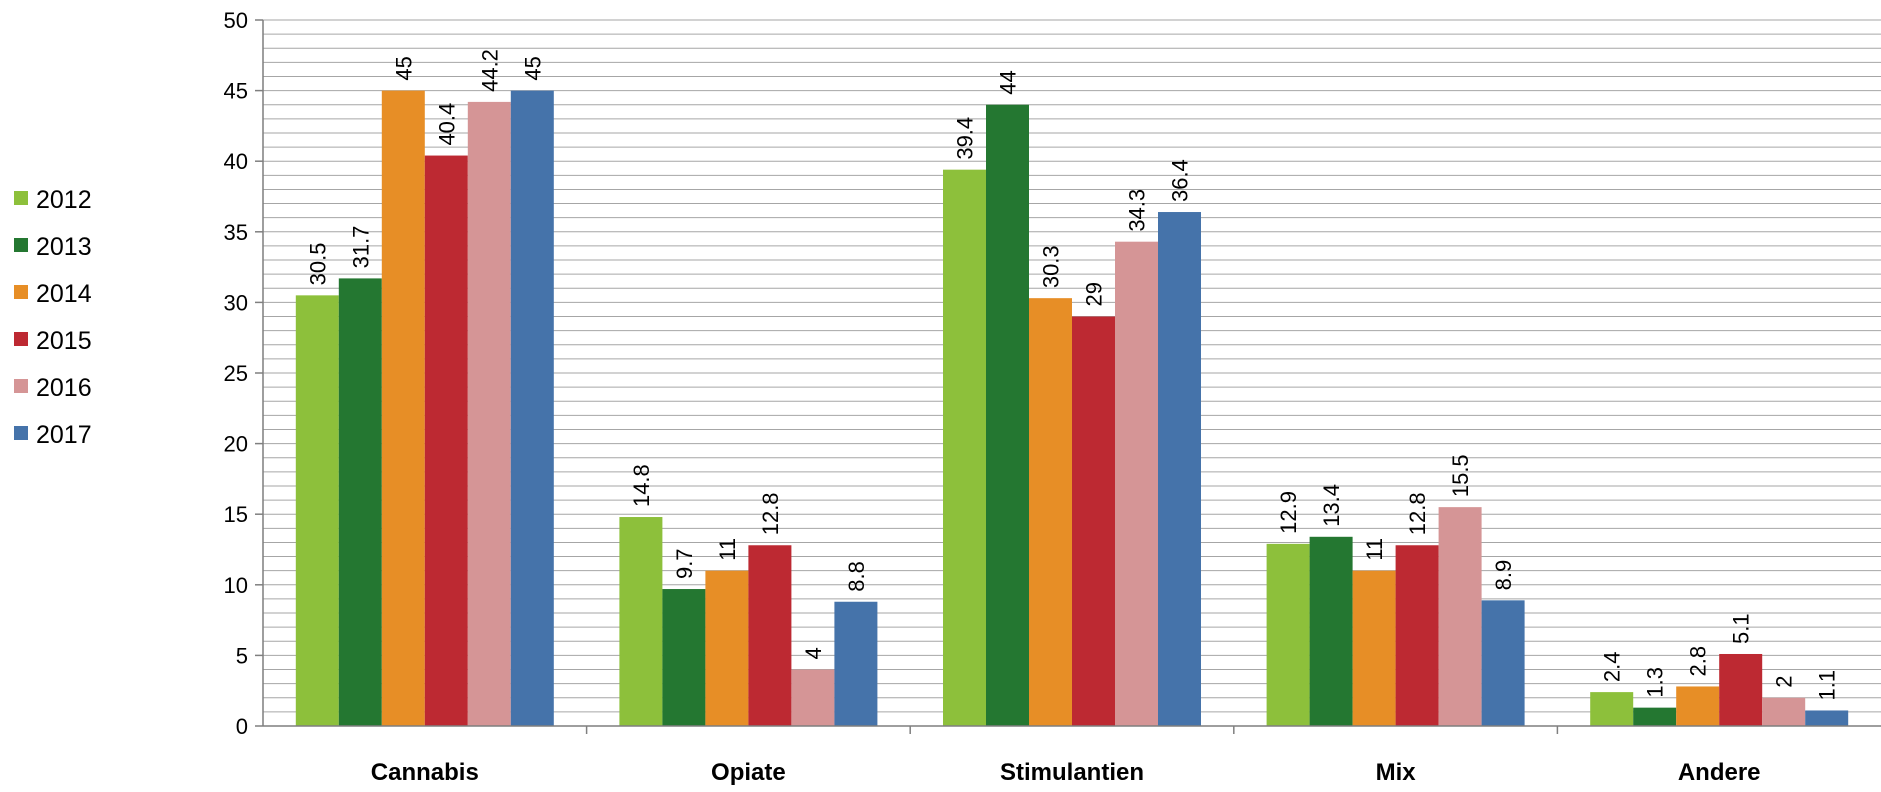  I want to click on bar-2015-mix, so click(1417, 635).